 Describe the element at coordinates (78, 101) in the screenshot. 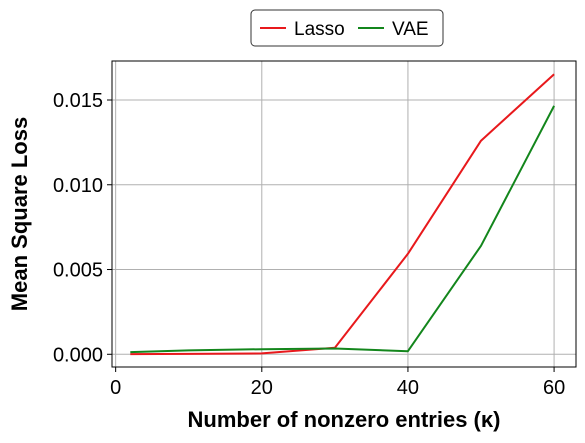

I see `y-tick-label: 0.015` at that location.